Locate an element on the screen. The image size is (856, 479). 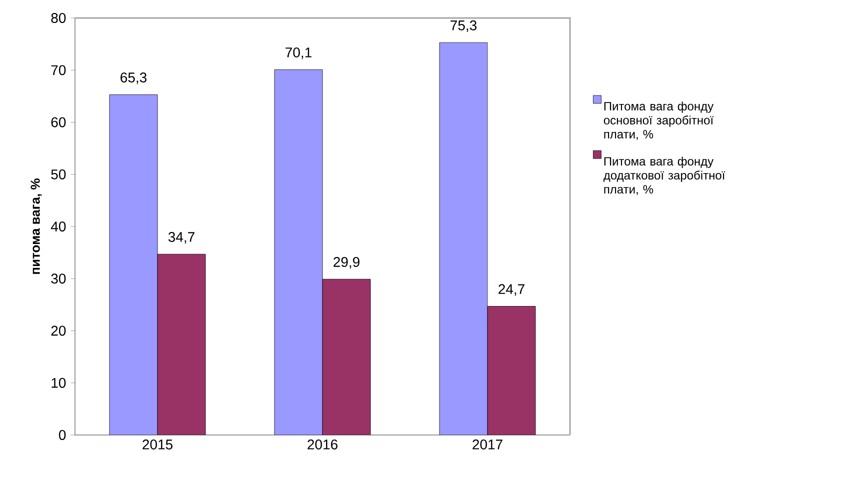
y-tick-label: 10 is located at coordinates (59, 383).